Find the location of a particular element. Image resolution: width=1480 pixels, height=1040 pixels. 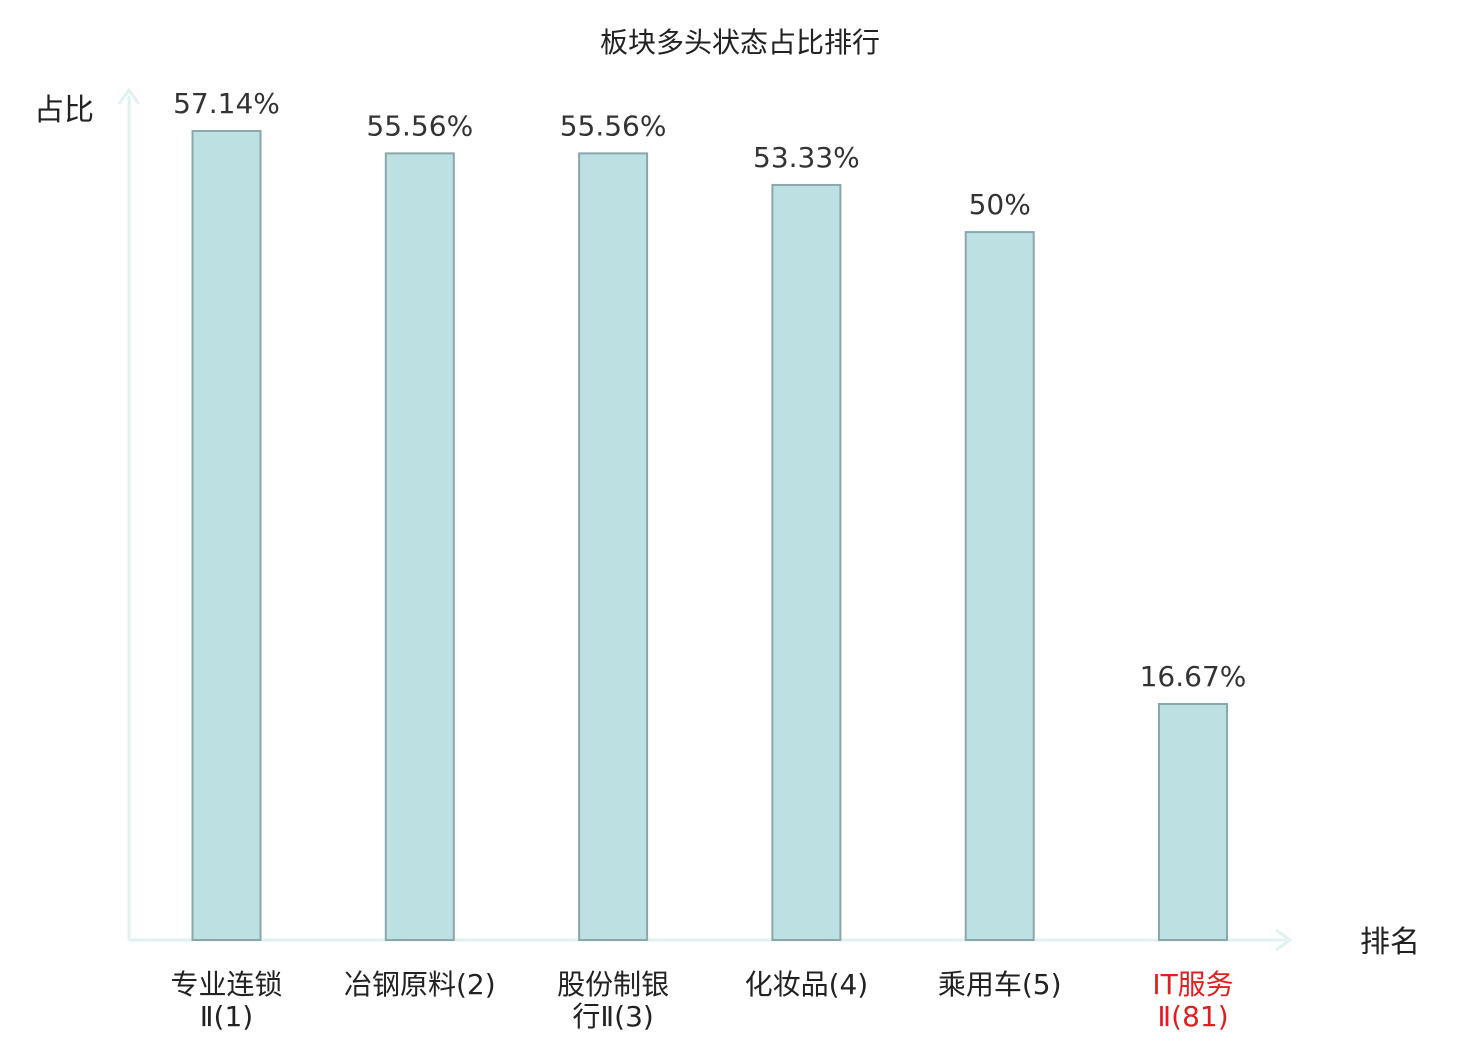

category-label: 股份制银行Ⅱ(3) is located at coordinates (613, 1000).